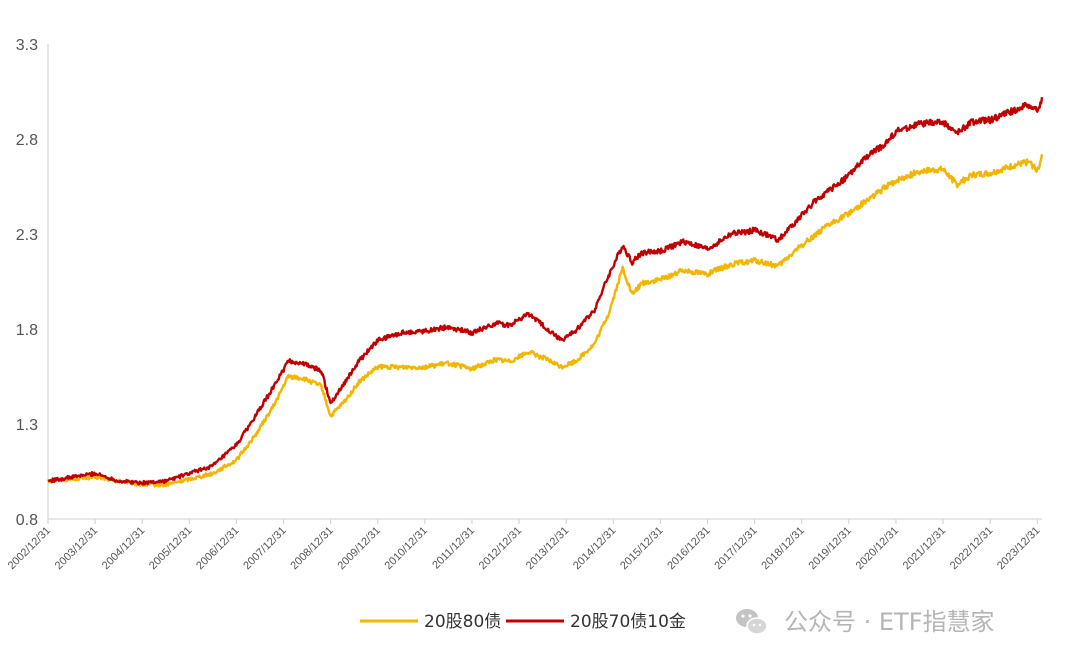 This screenshot has height=664, width=1080. What do you see at coordinates (830, 548) in the screenshot?
I see `x-tick-label: 2019/12/31` at bounding box center [830, 548].